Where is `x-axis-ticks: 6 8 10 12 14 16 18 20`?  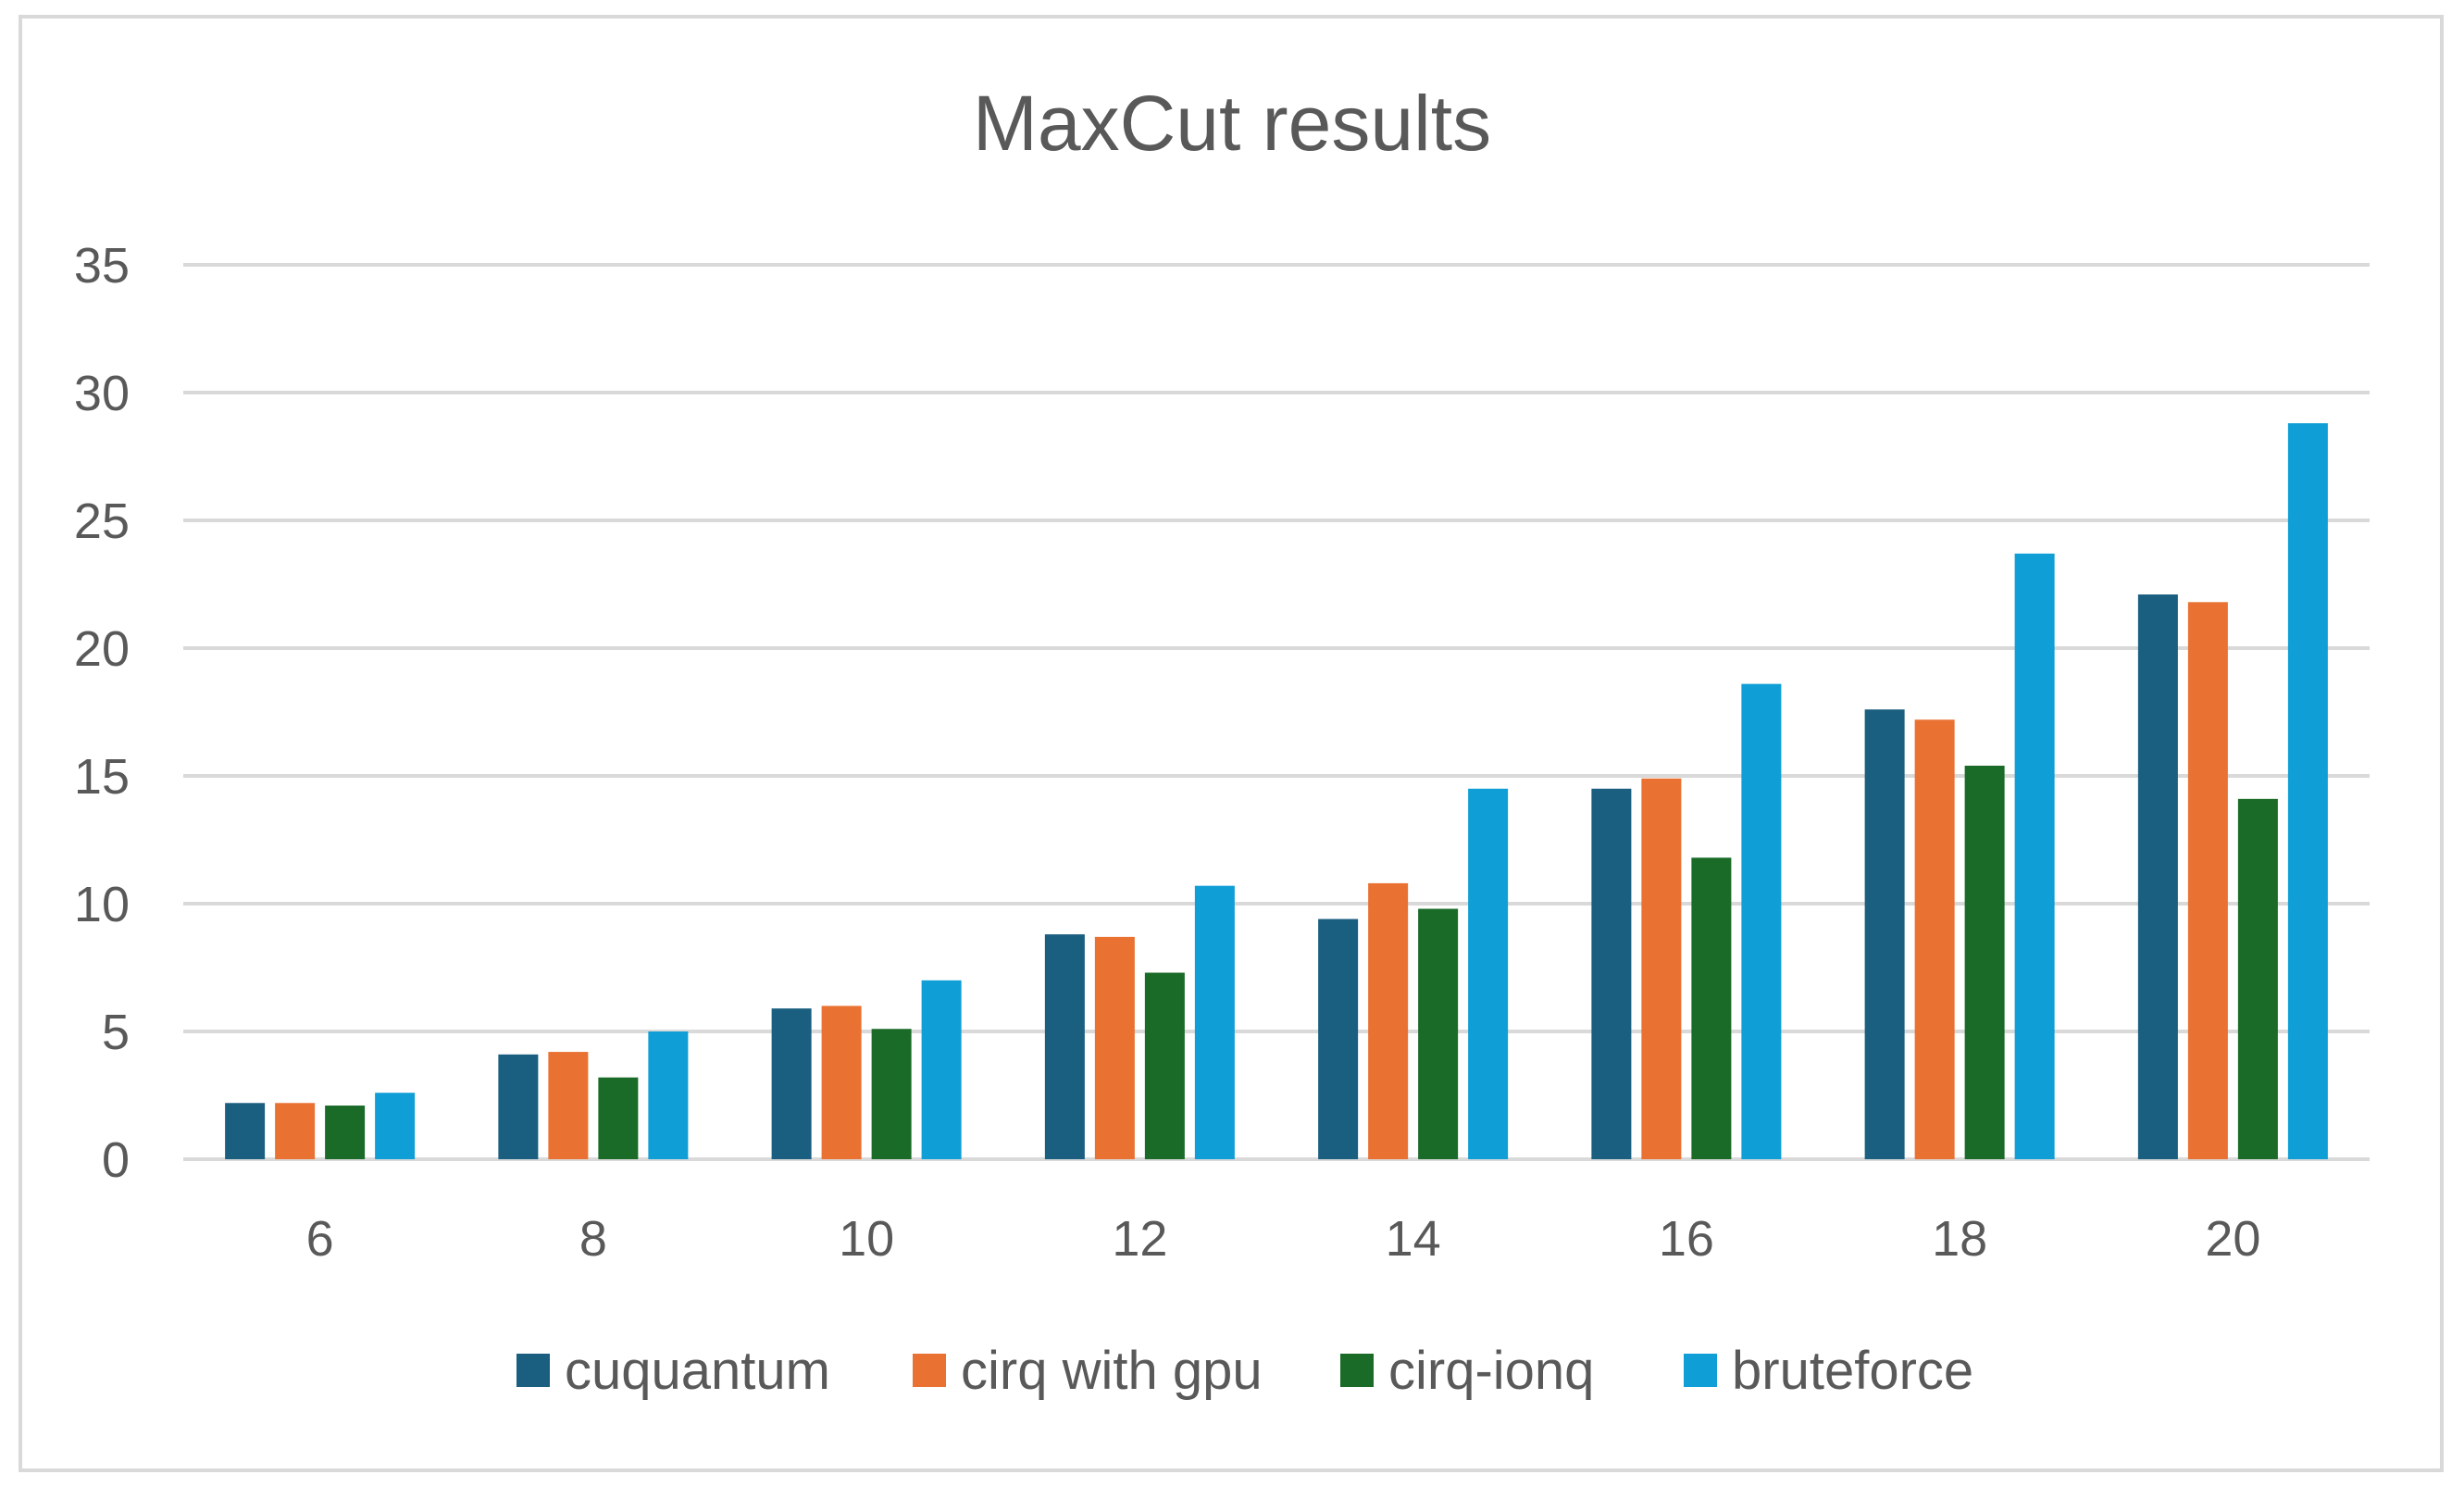 x-axis-ticks: 6 8 10 12 14 16 18 20 is located at coordinates (1283, 1239).